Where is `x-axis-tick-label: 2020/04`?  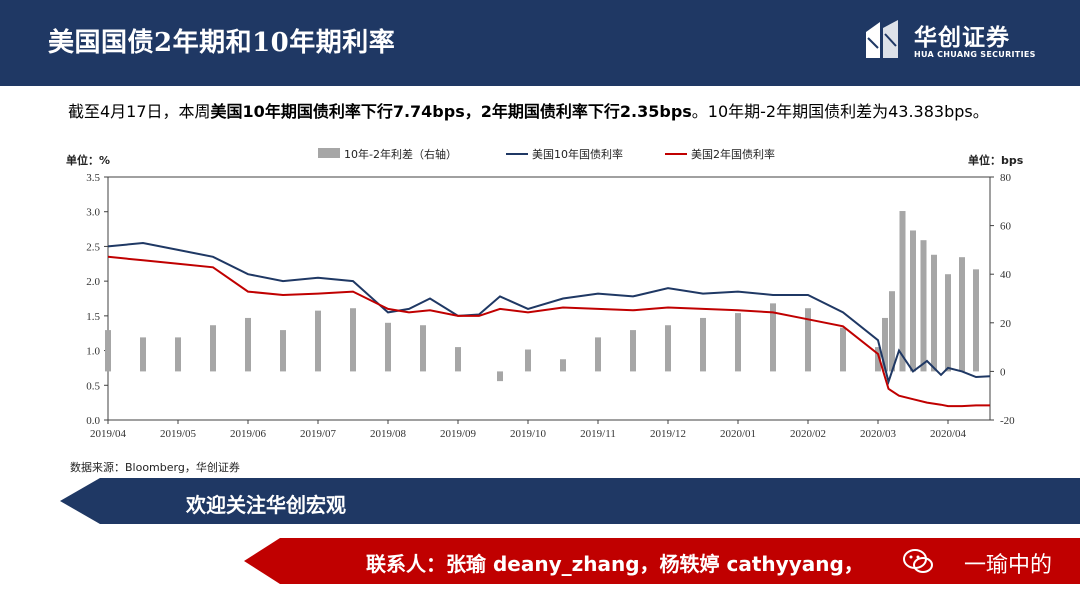
x-axis-tick-label: 2020/04 is located at coordinates (948, 434).